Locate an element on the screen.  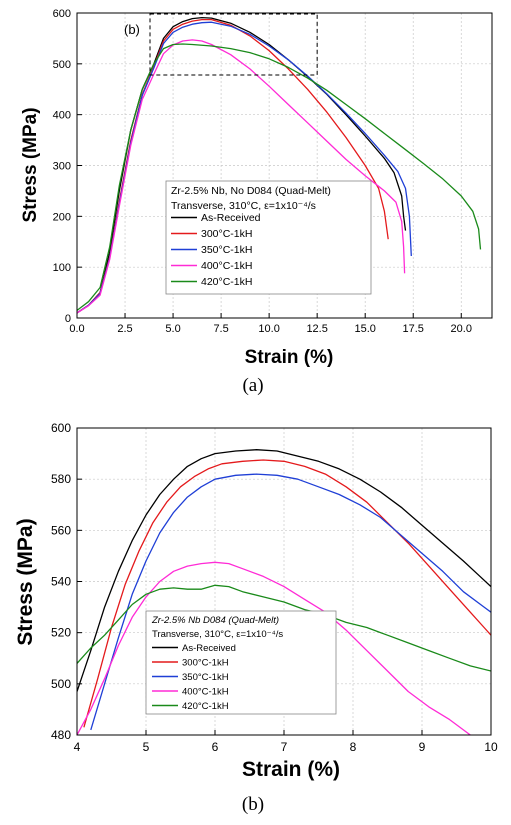
x-tick-label: 10.0 is located at coordinates (268, 329).